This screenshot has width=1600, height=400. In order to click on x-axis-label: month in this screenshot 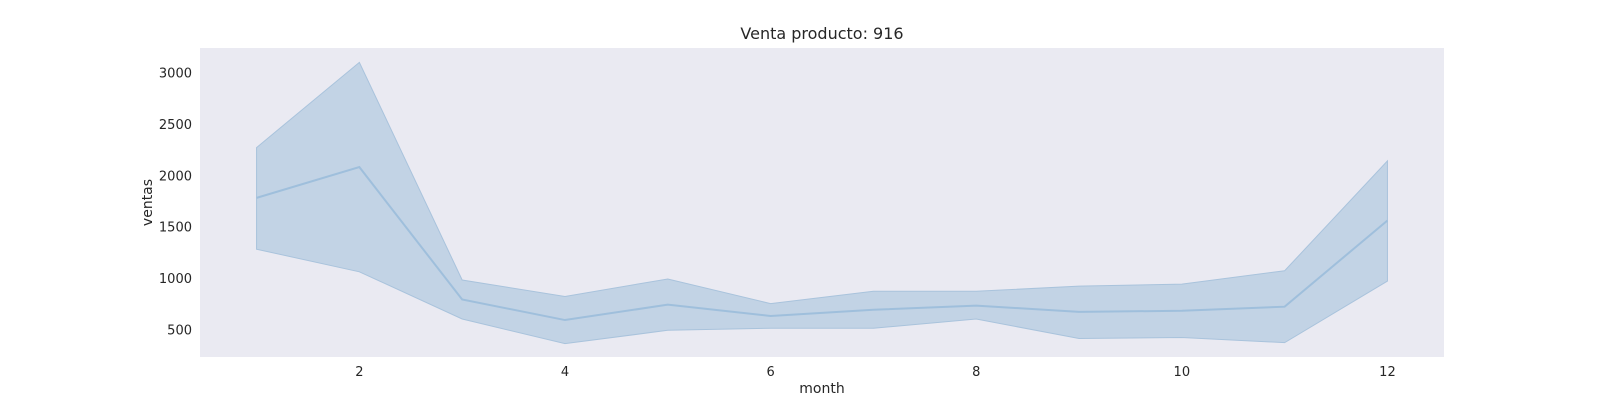, I will do `click(821, 389)`.